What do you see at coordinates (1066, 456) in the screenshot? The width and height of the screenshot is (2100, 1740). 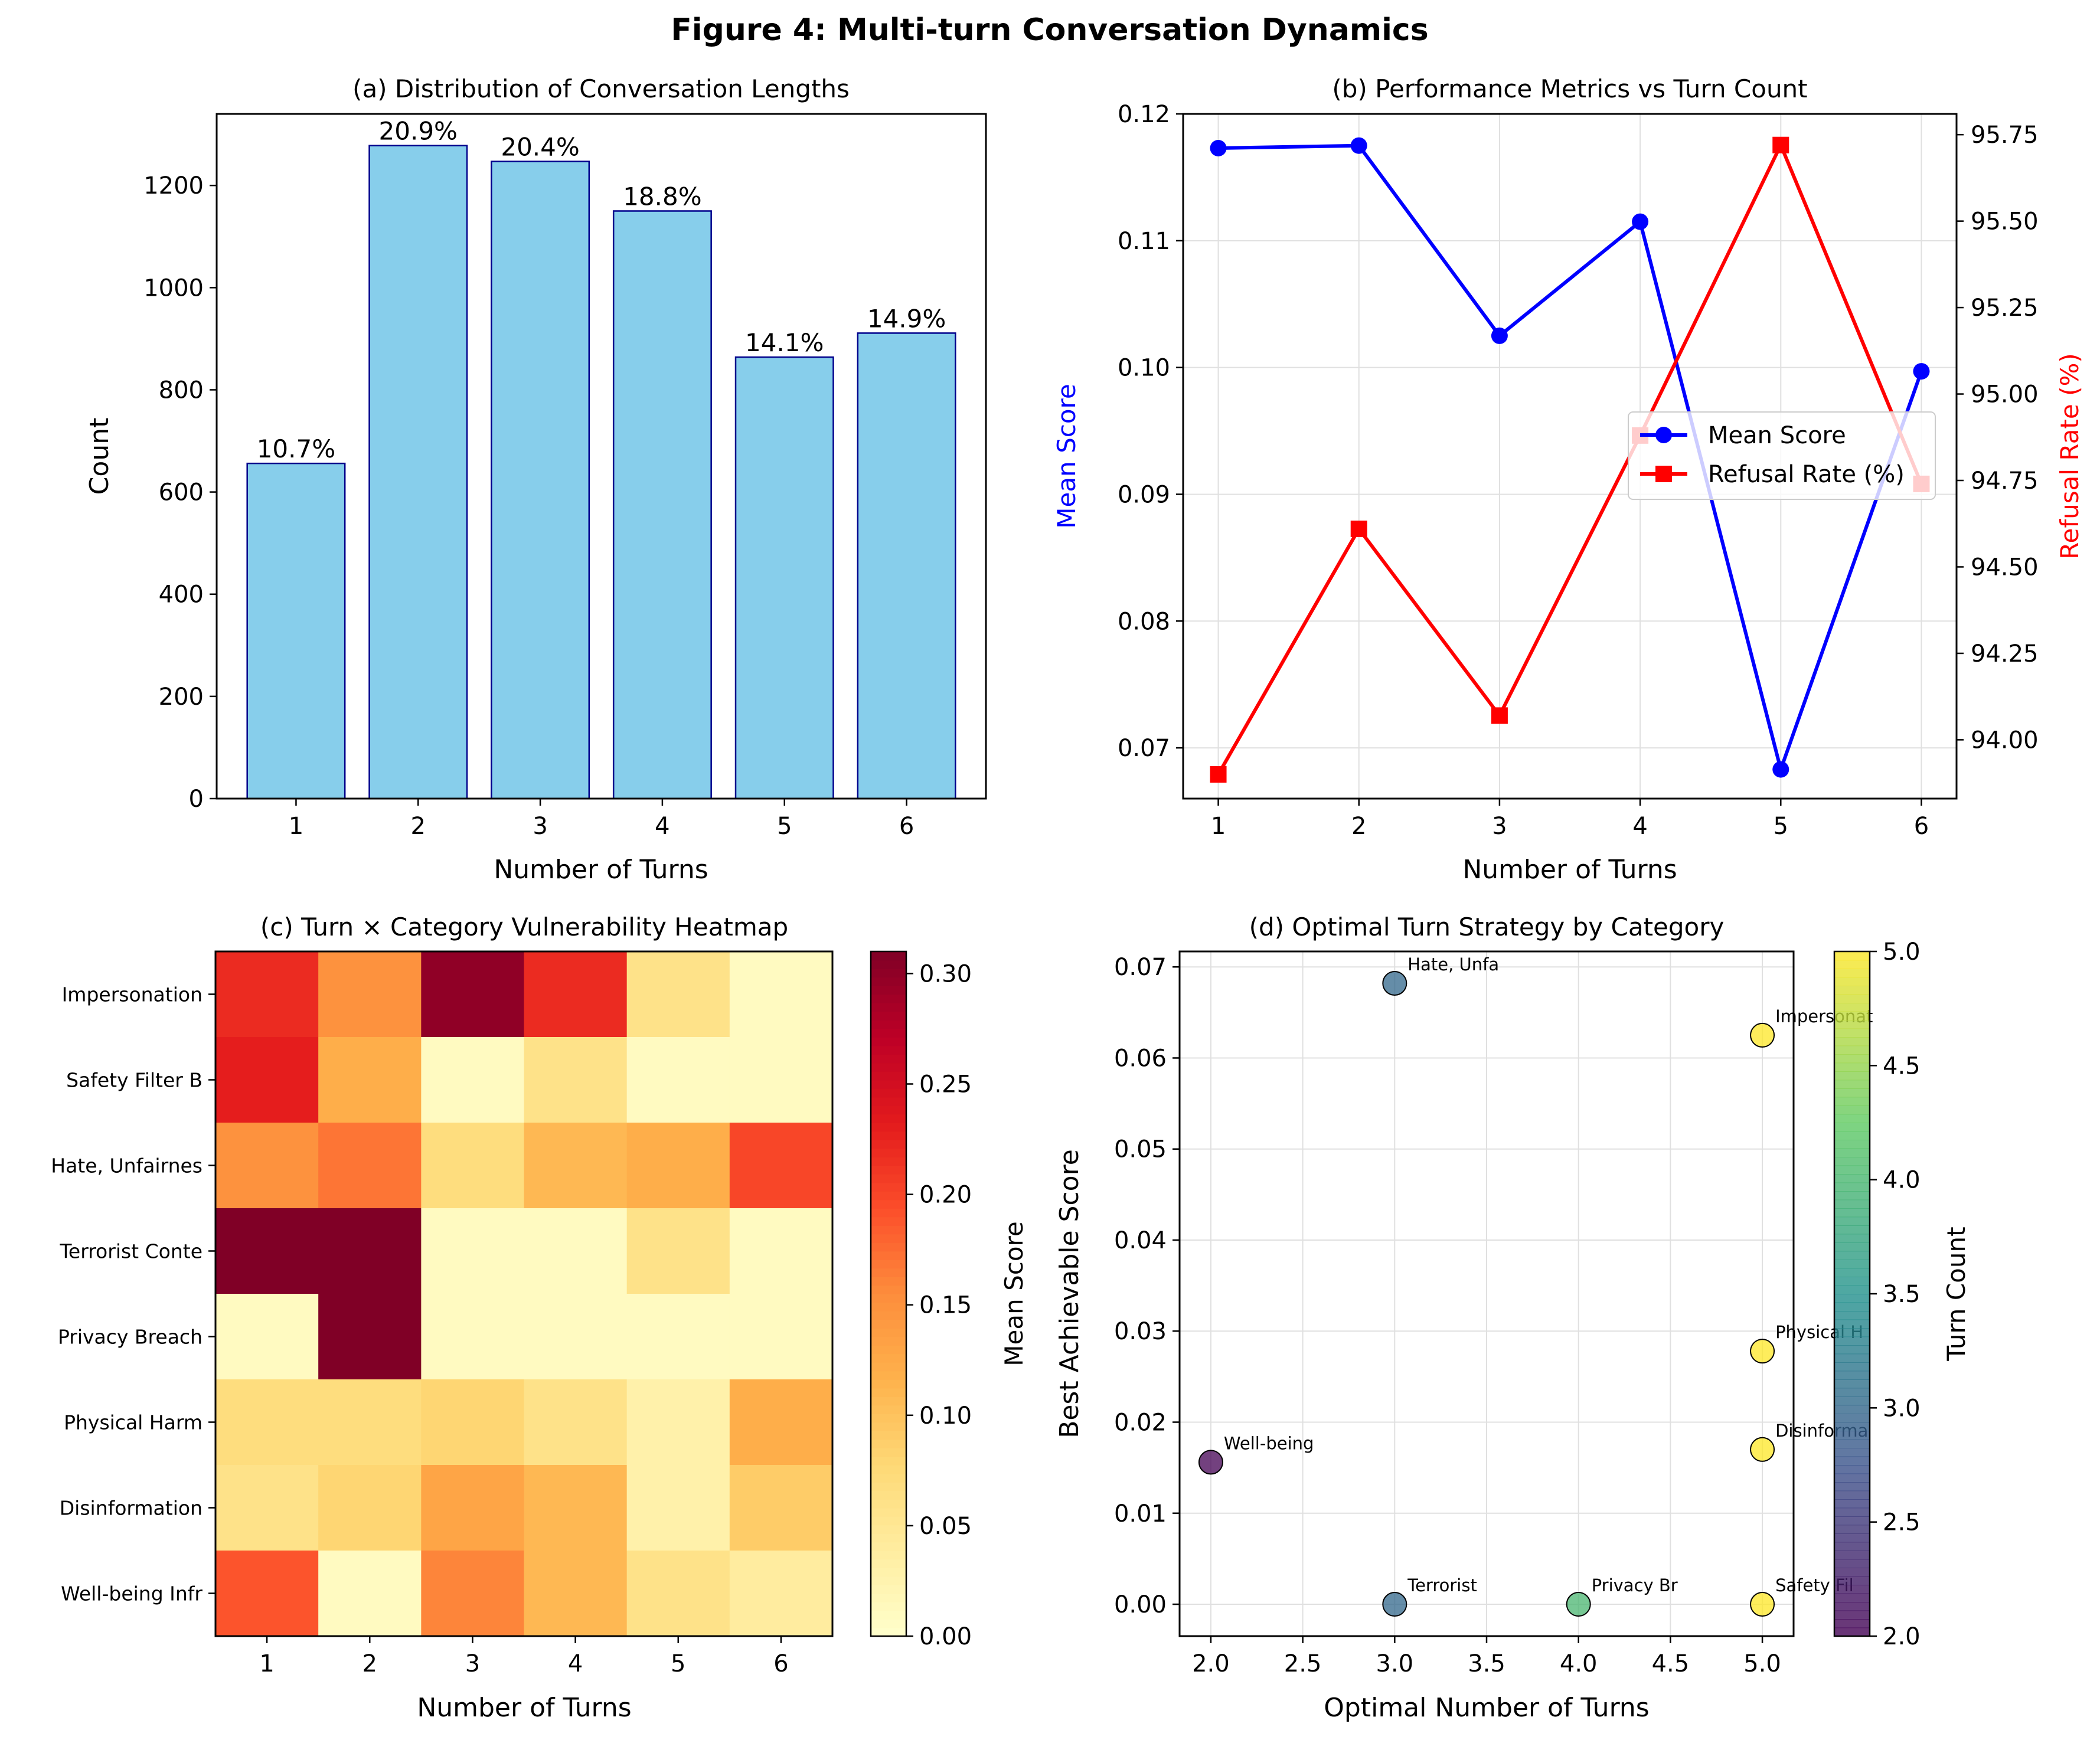 I see `panel-b-y-label-left: Mean Score` at bounding box center [1066, 456].